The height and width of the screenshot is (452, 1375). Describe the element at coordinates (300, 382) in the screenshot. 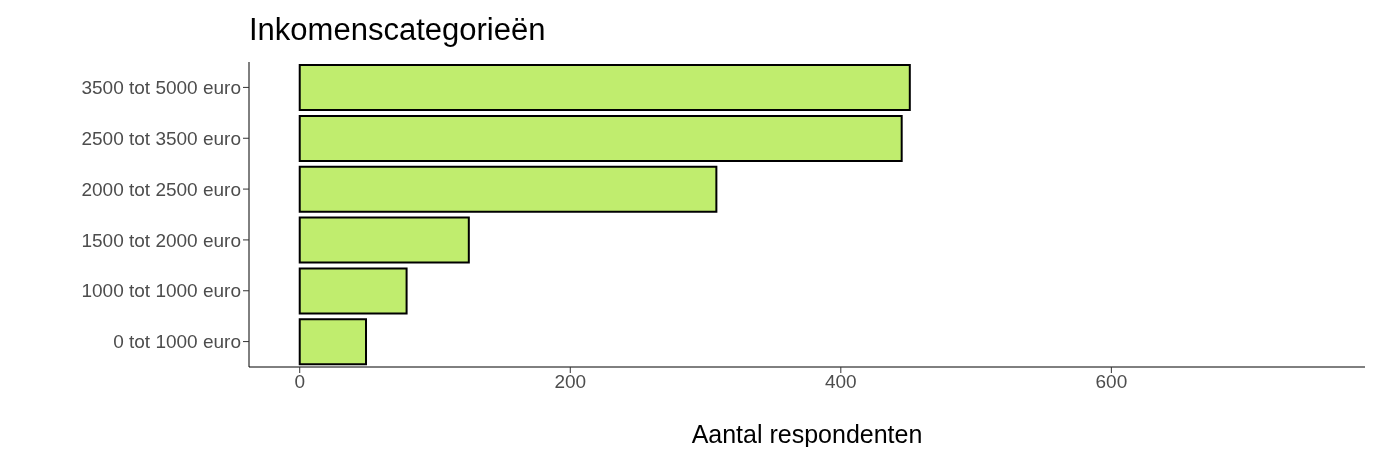

I see `x-tick-label: 0` at that location.